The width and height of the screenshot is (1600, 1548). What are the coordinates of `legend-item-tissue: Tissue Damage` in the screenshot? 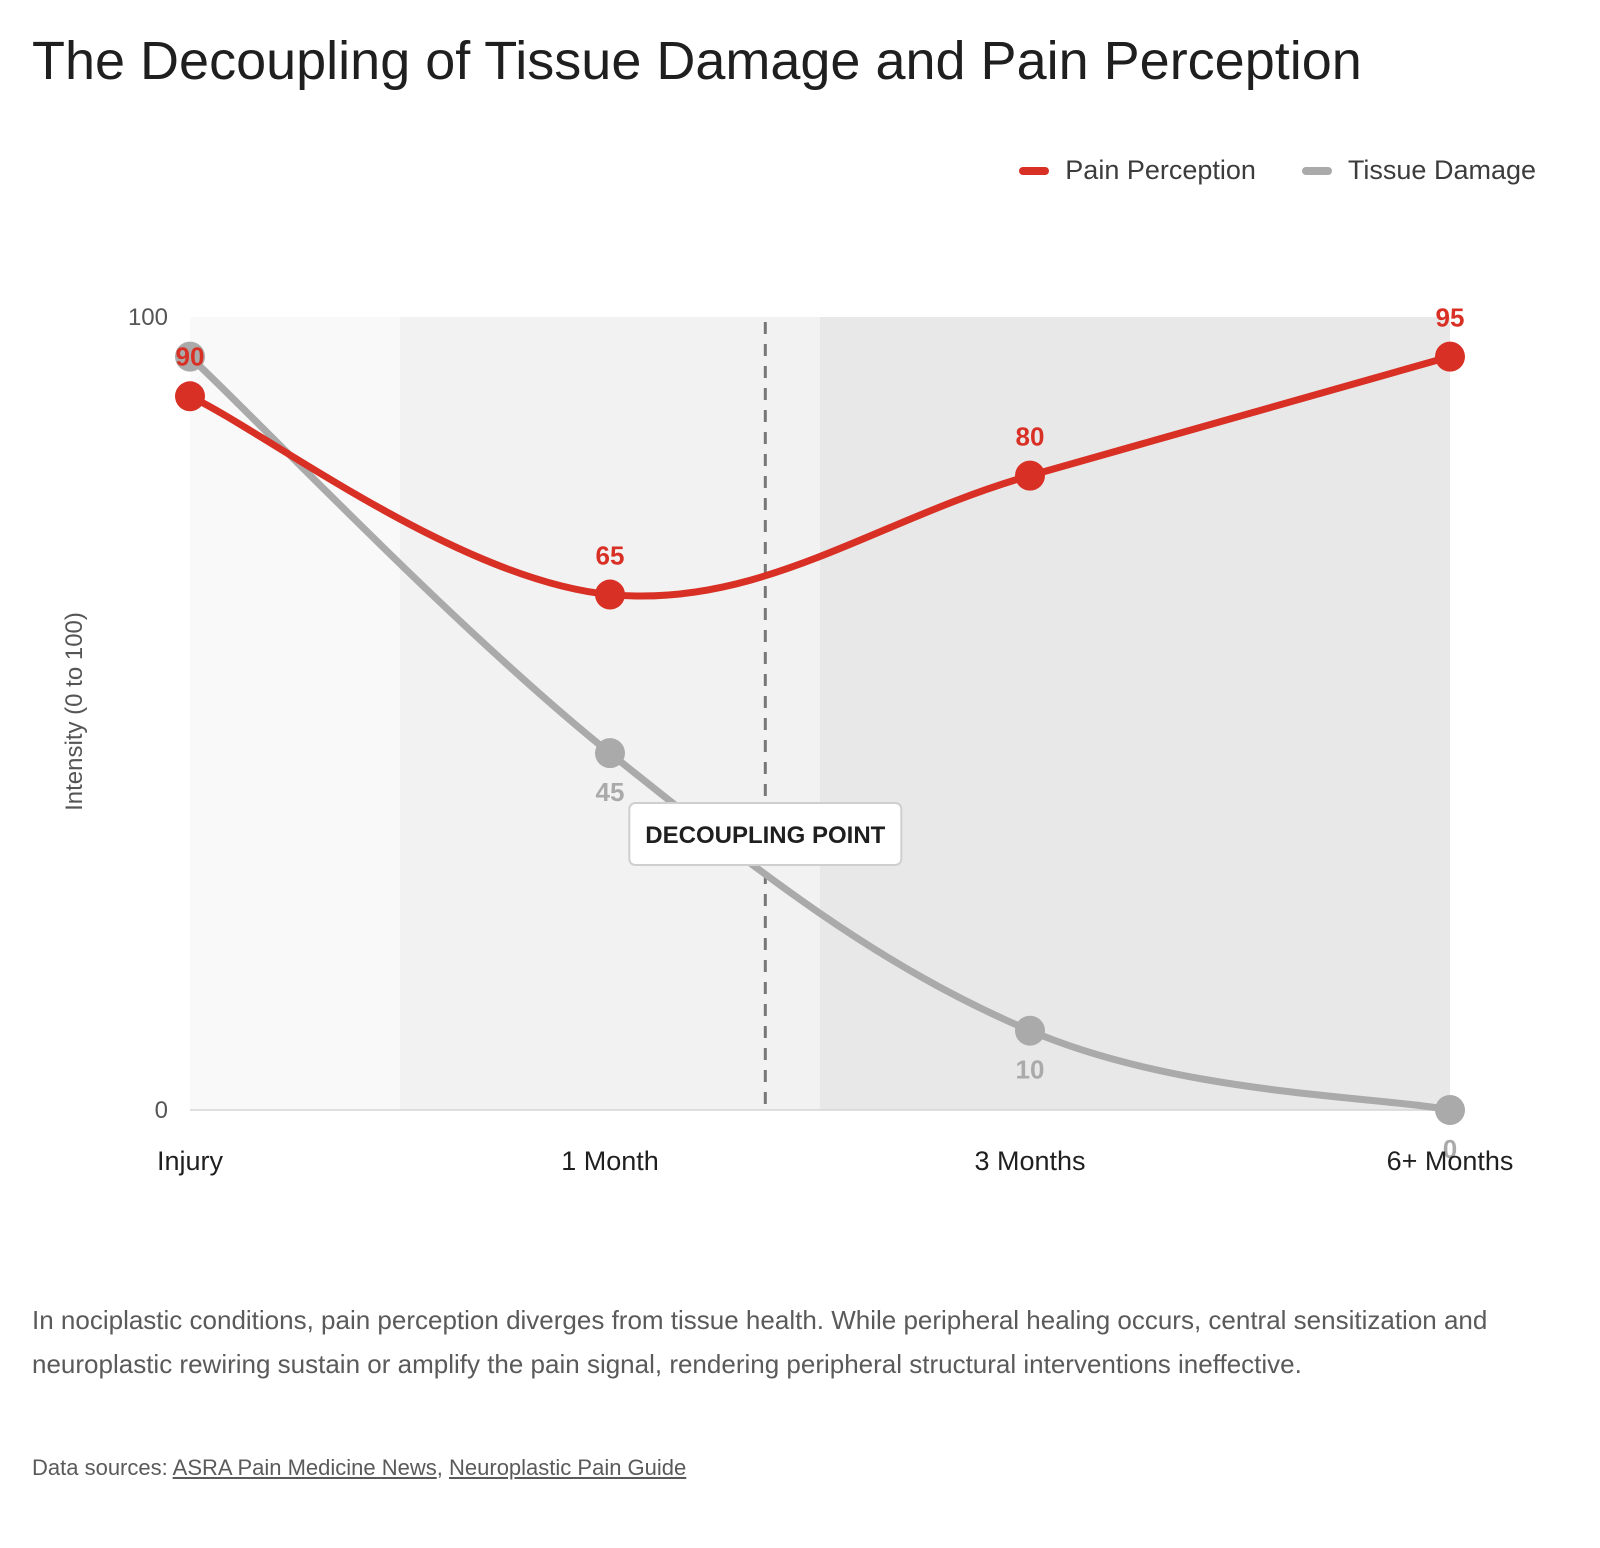 It's located at (1418, 170).